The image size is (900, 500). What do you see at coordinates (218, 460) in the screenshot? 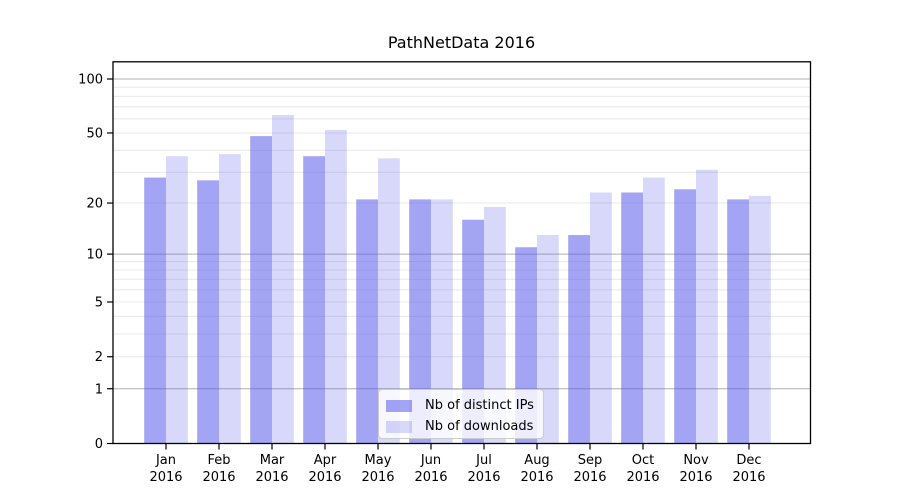
I see `x-tick-label-month: Feb` at bounding box center [218, 460].